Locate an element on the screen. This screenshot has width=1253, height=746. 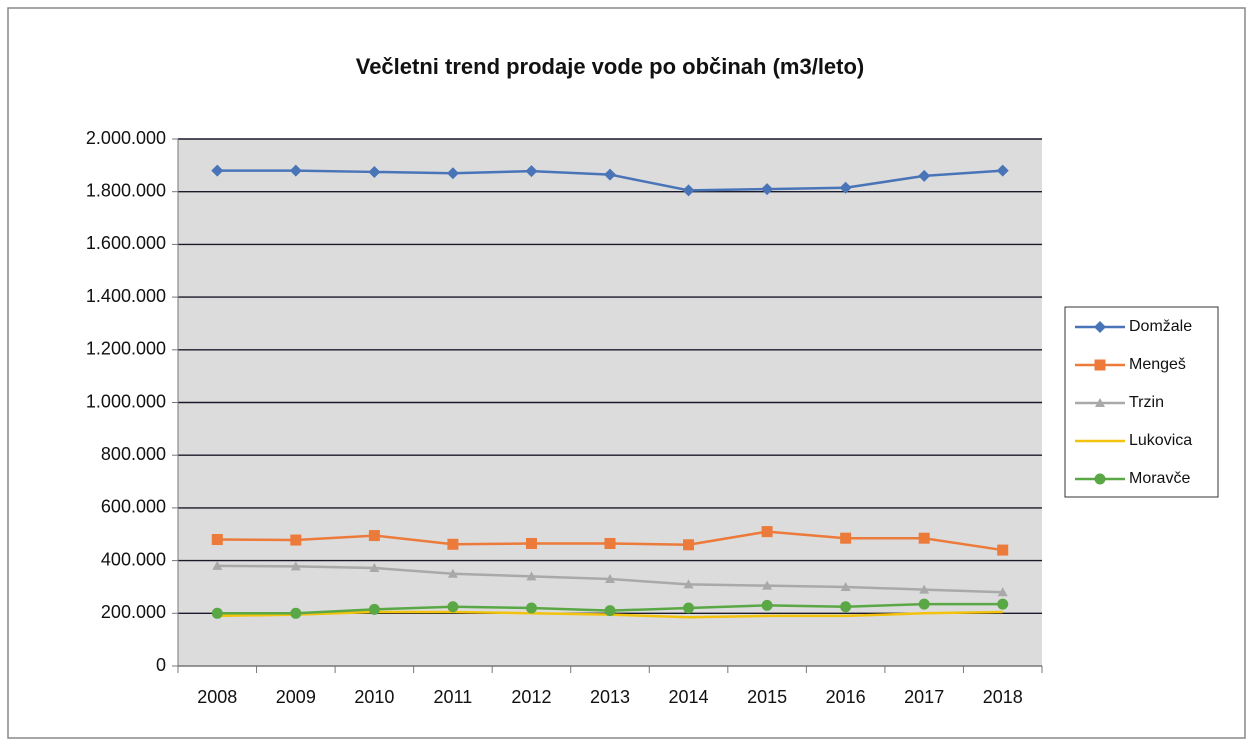
y-tick-label: 600.000 is located at coordinates (133, 507).